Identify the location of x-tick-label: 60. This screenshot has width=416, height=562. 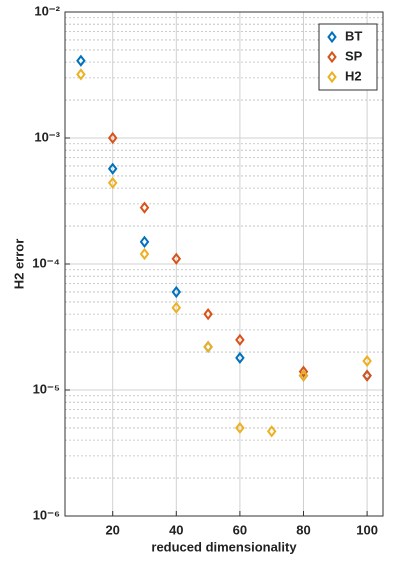
(240, 529).